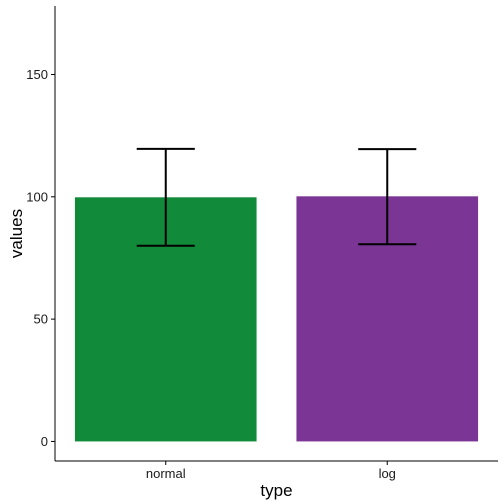 This screenshot has width=504, height=504. What do you see at coordinates (276, 197) in the screenshot?
I see `error-bars-layer` at bounding box center [276, 197].